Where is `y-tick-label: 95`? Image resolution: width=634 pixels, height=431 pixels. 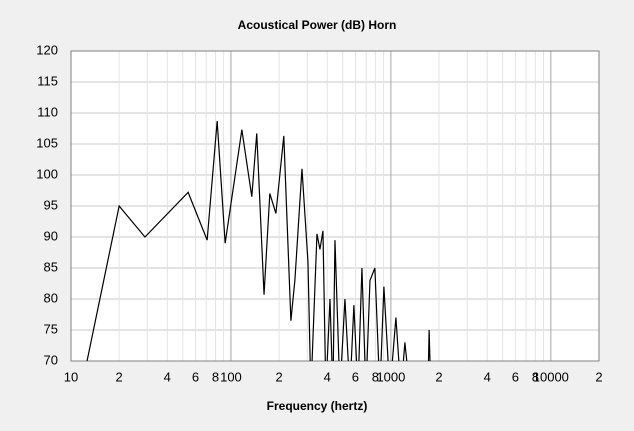 y-tick-label: 95 is located at coordinates (51, 204).